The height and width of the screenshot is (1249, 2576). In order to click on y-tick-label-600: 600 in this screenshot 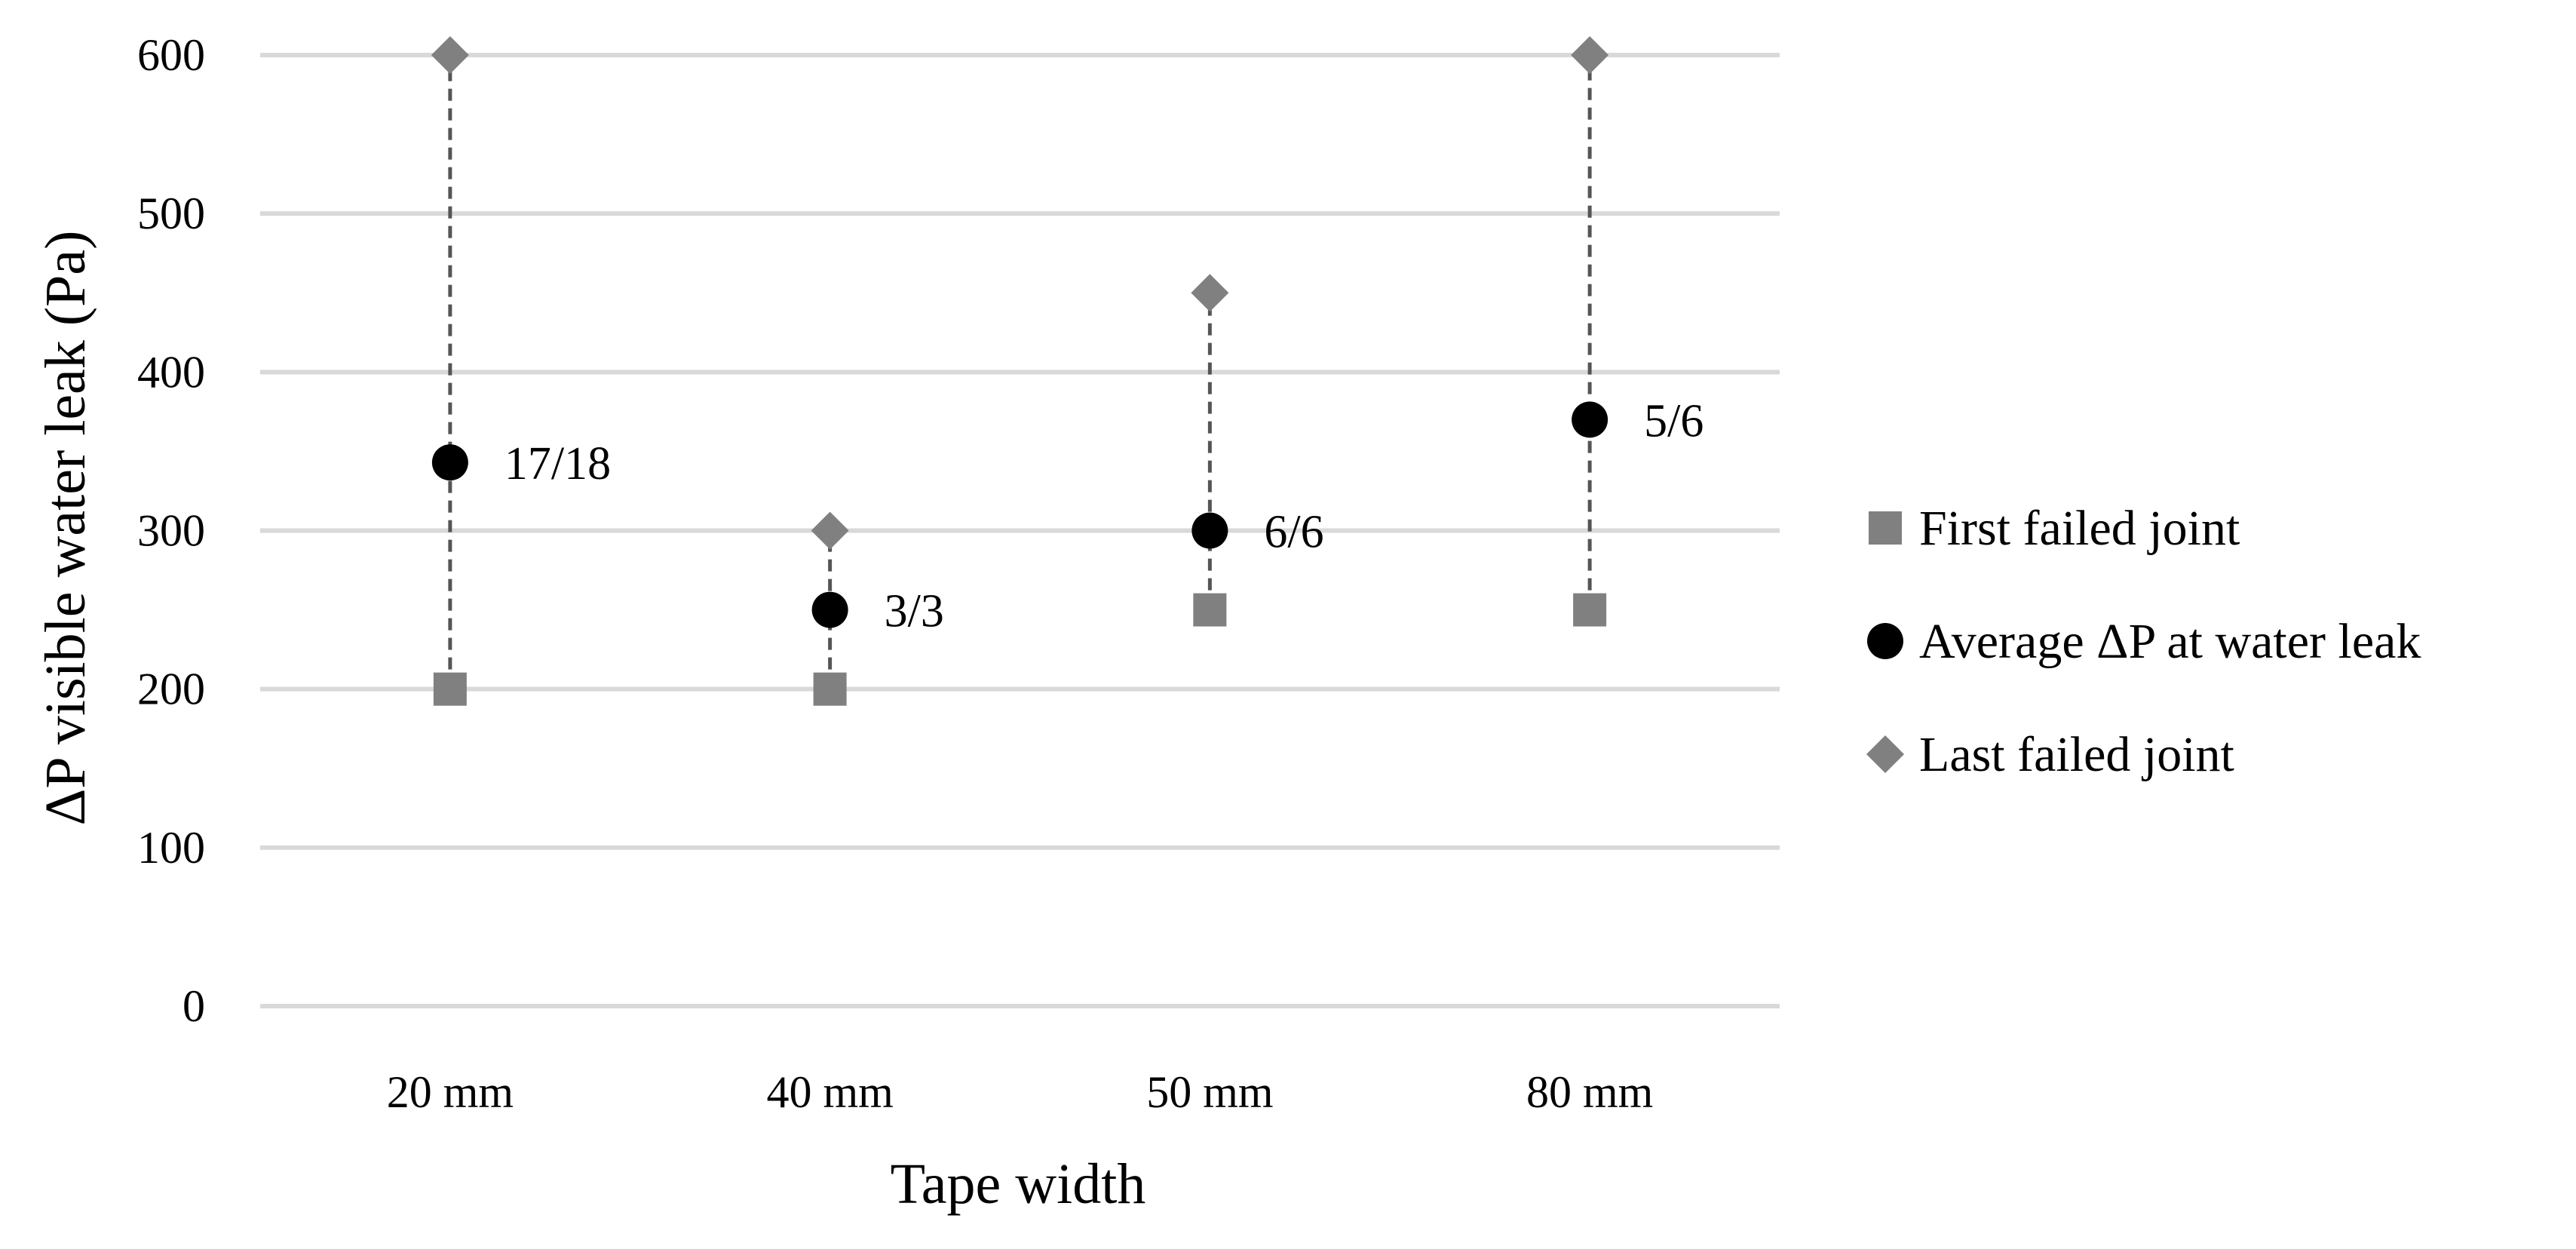, I will do `click(171, 55)`.